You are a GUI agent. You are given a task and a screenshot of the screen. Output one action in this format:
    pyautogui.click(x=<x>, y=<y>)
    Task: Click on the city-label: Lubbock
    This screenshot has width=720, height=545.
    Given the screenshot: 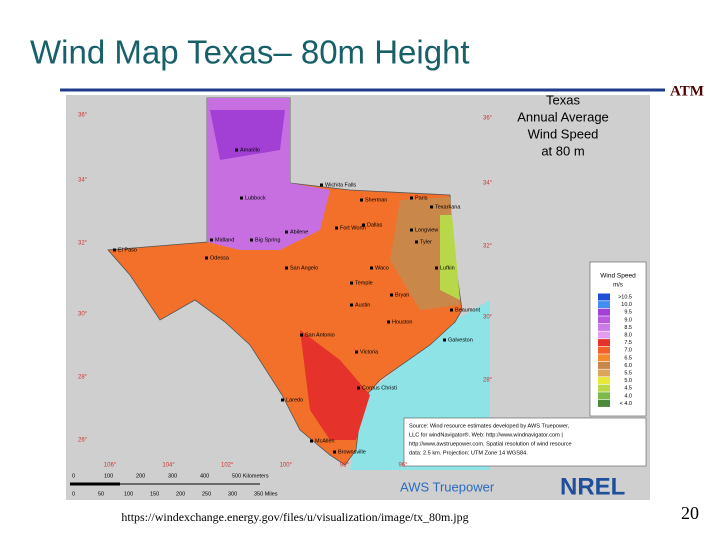 What is the action you would take?
    pyautogui.click(x=255, y=198)
    